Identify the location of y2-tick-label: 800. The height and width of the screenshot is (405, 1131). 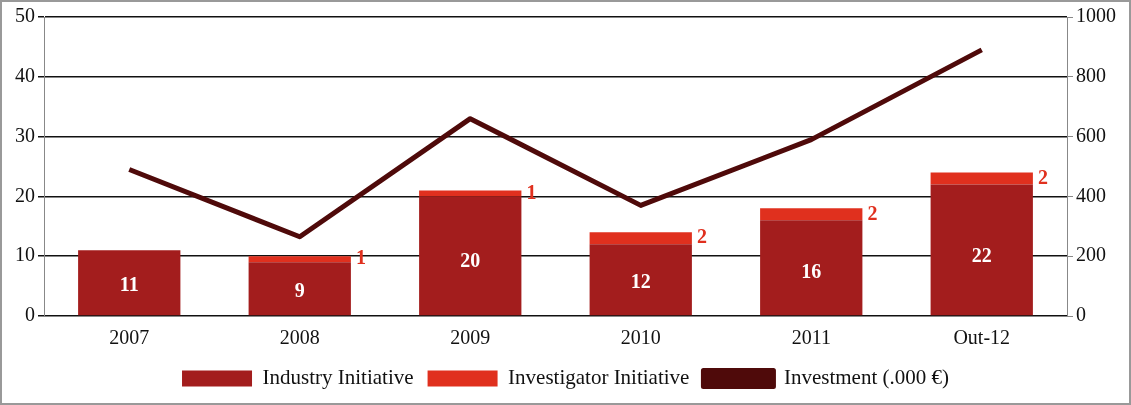
(1091, 75).